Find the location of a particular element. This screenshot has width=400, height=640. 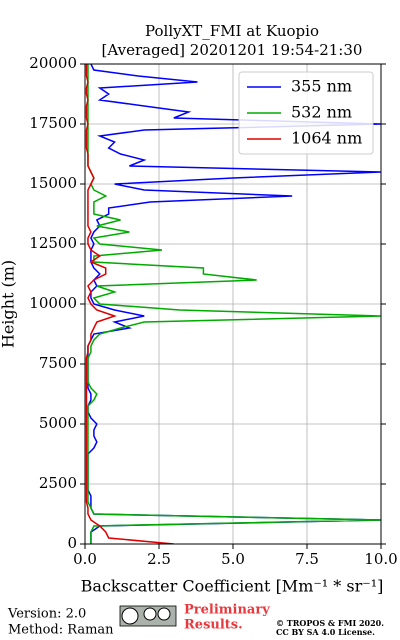

y-axis-label: Height (m) is located at coordinates (9, 304).